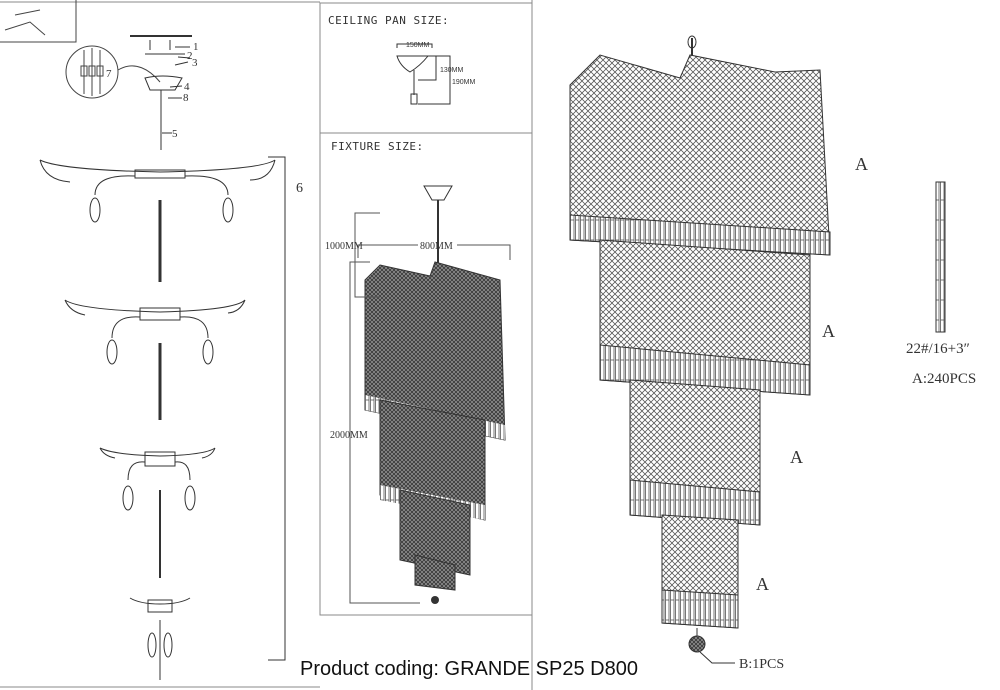  Describe the element at coordinates (861, 164) in the screenshot. I see `tier-label-a-1: A` at that location.